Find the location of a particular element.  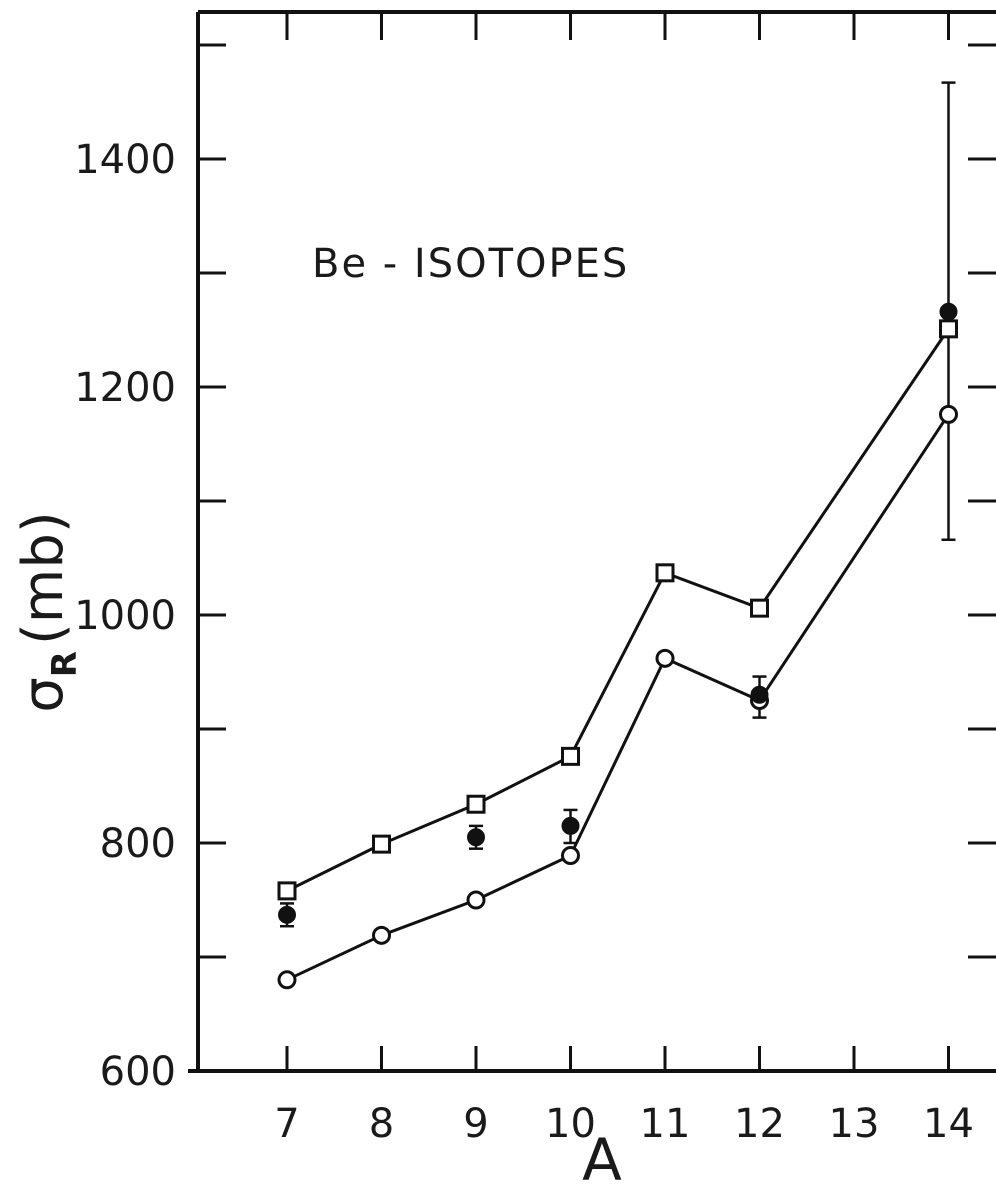

y-tick-label: 1200 is located at coordinates (125, 388).